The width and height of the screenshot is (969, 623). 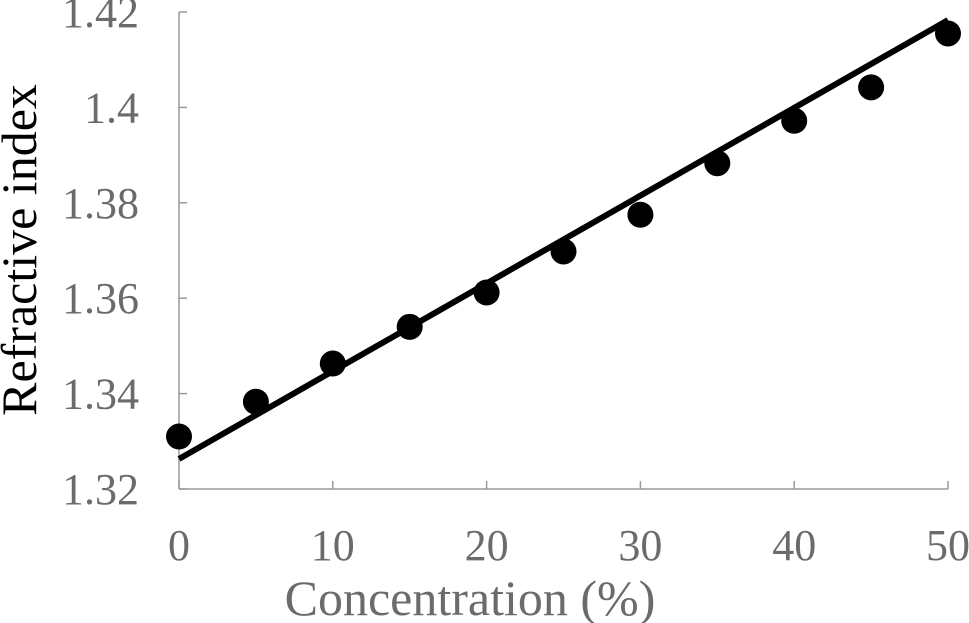 I want to click on y-tick-label: 1.32, so click(x=100, y=489).